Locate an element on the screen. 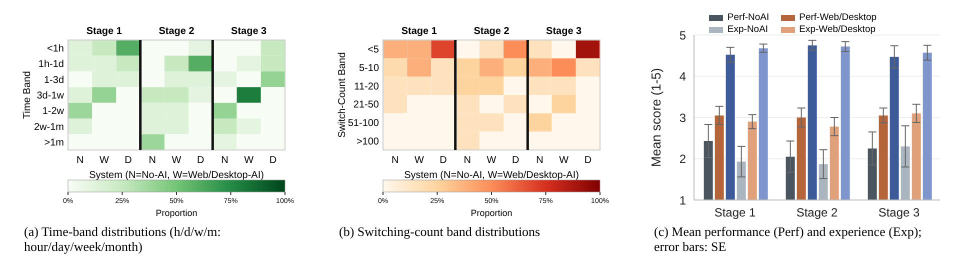  y-tick-label: 21-50 is located at coordinates (366, 105).